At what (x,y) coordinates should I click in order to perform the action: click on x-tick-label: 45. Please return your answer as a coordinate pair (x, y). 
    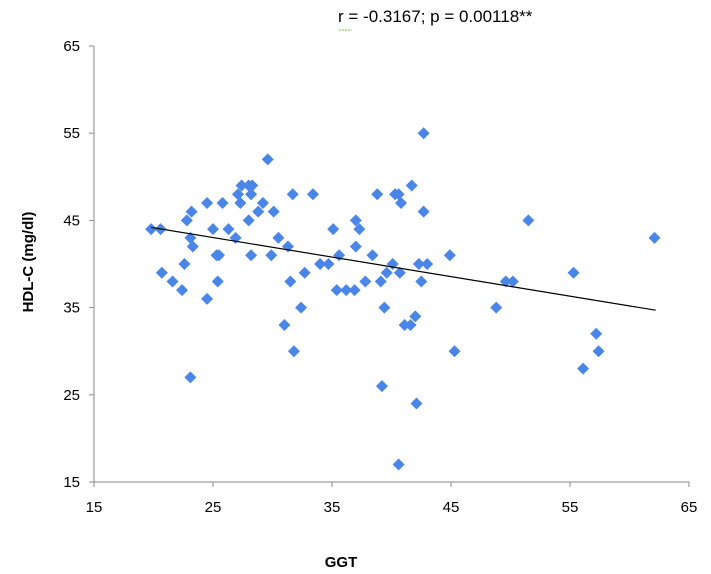
    Looking at the image, I should click on (451, 507).